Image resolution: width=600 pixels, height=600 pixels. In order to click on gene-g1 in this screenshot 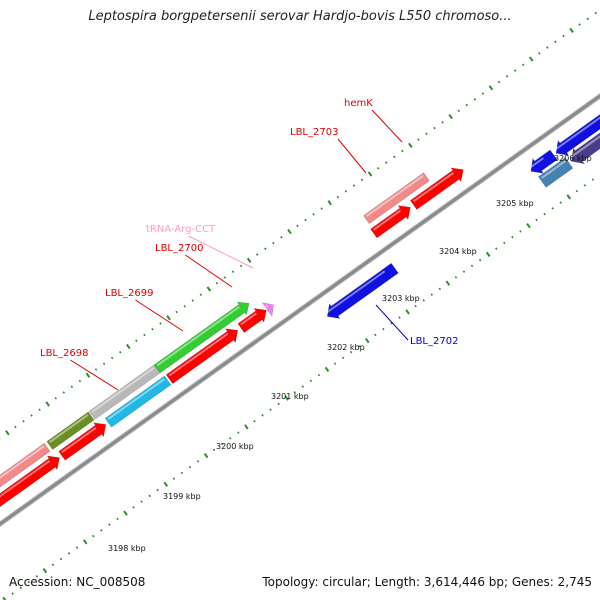, I will do `click(25, 465)`.